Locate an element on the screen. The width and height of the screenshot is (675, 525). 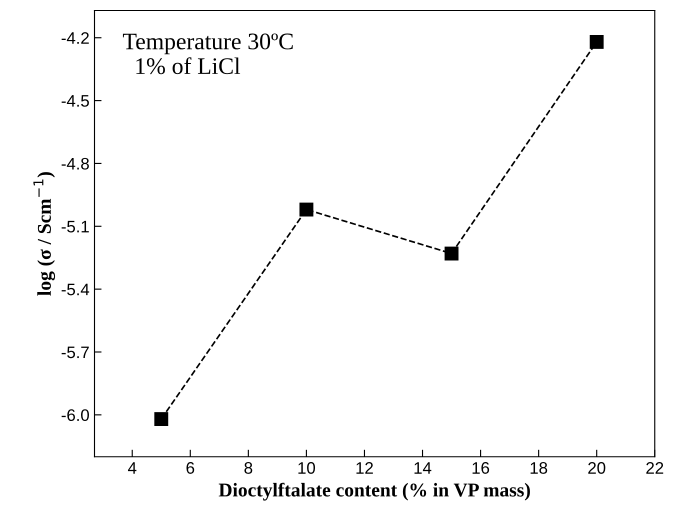
y-tick-label: -5.1 is located at coordinates (75, 226).